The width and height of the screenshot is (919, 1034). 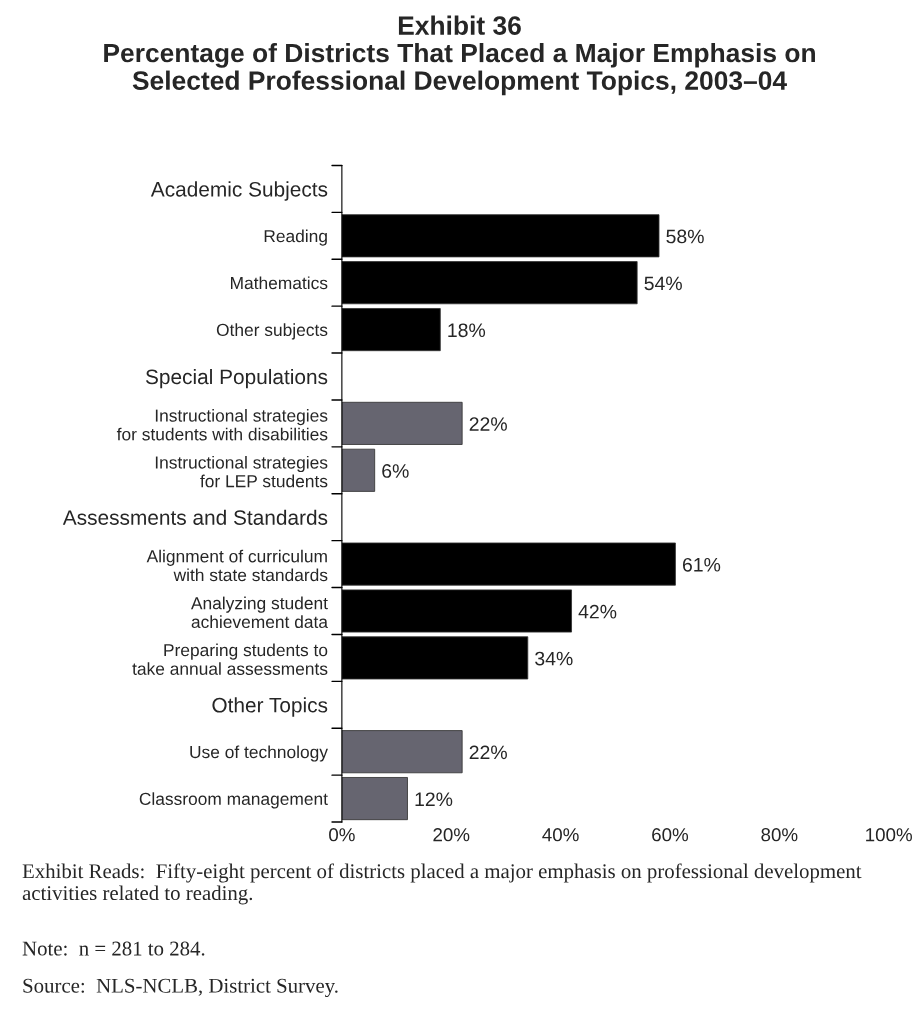 What do you see at coordinates (195, 517) in the screenshot?
I see `y-tick-label: Assessments and Standards` at bounding box center [195, 517].